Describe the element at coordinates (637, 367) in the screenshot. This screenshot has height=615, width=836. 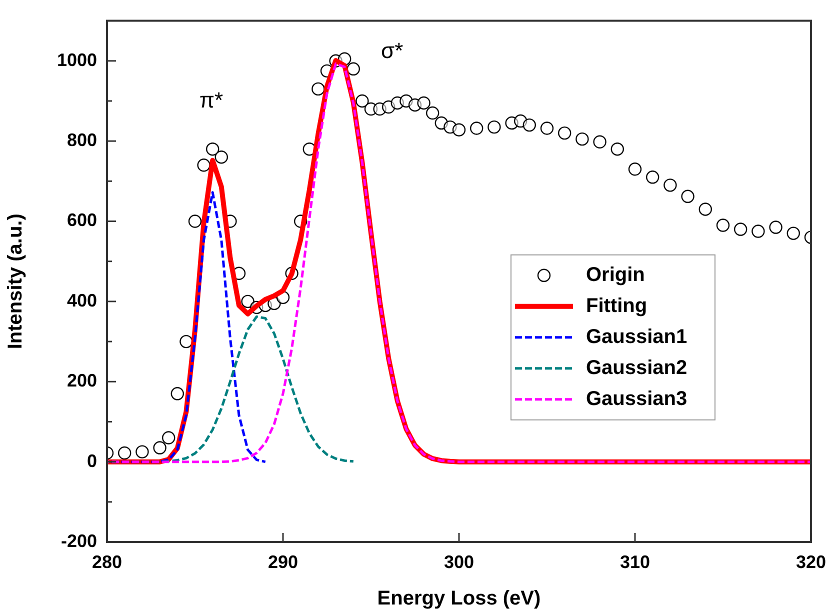
I see `legend-label: Gaussian2` at that location.